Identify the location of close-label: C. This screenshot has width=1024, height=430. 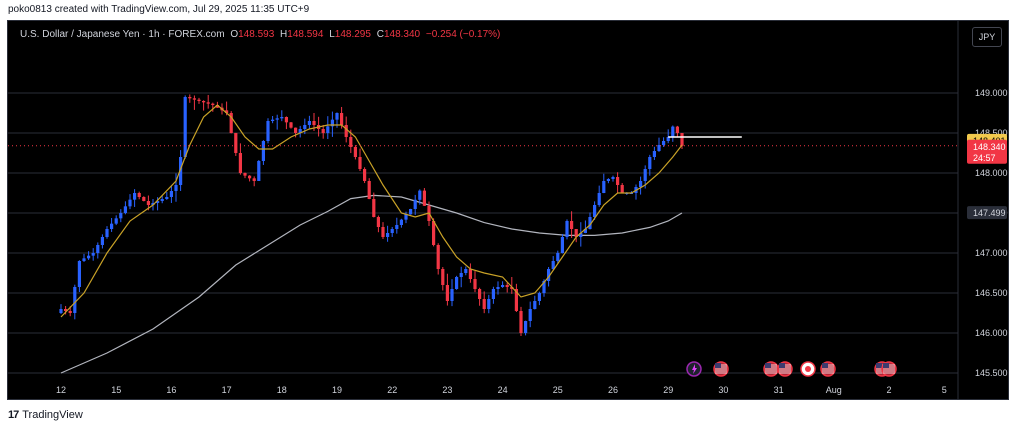
(380, 34).